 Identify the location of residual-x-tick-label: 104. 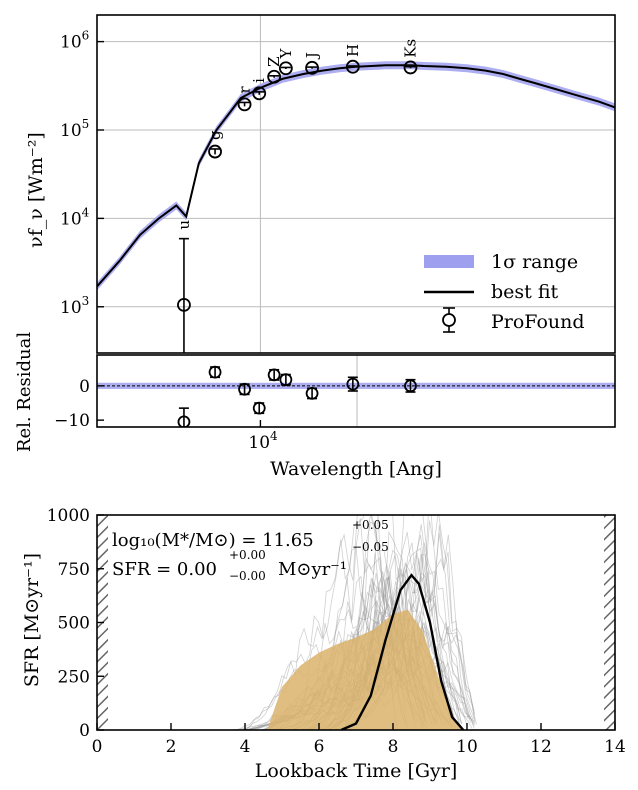
(263, 441).